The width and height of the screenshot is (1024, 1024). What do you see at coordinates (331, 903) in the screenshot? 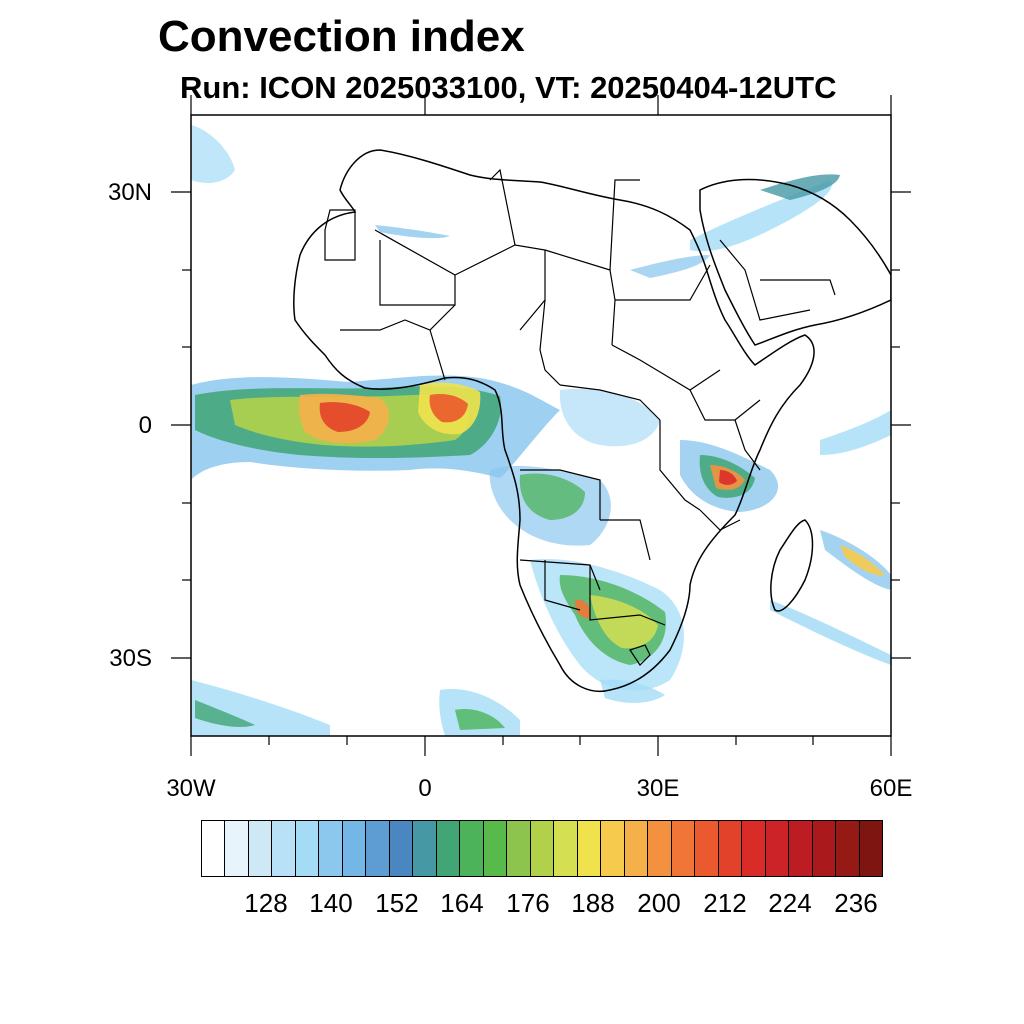
I see `colorbar-tick-label: 140` at bounding box center [331, 903].